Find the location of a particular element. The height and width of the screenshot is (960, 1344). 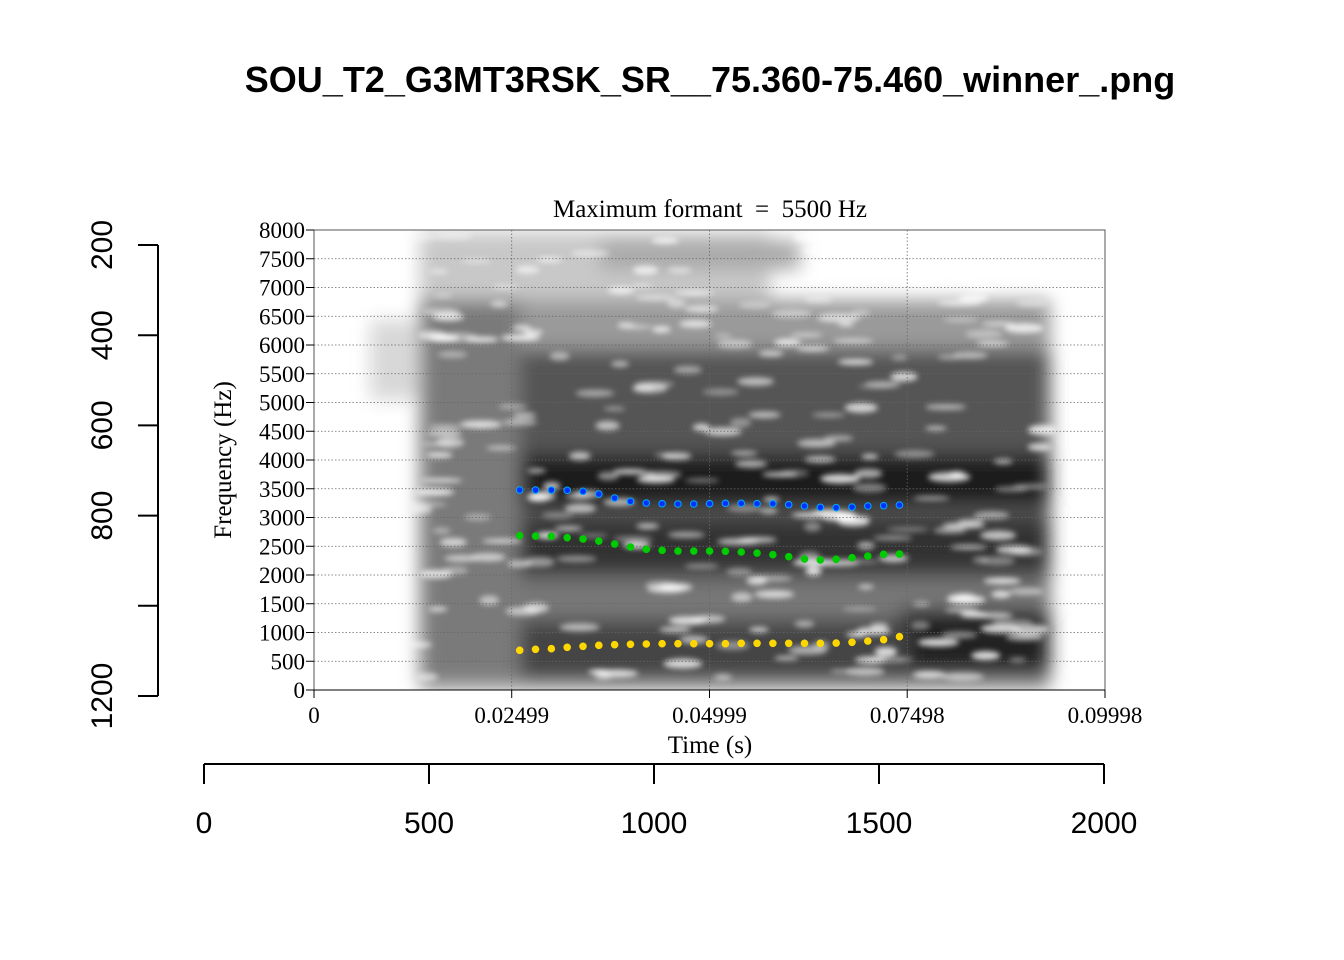

x-tick-label: 0.07498 is located at coordinates (907, 715).